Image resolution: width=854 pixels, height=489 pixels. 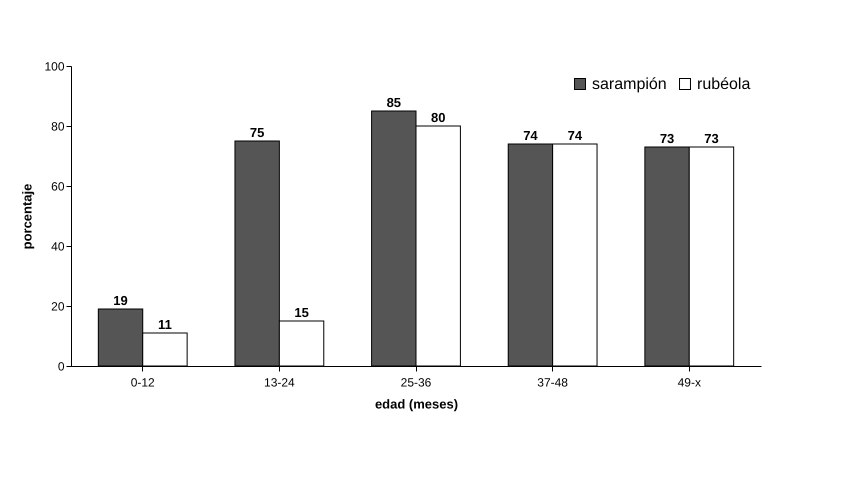 What do you see at coordinates (280, 383) in the screenshot?
I see `x-tick-label: 13-24` at bounding box center [280, 383].